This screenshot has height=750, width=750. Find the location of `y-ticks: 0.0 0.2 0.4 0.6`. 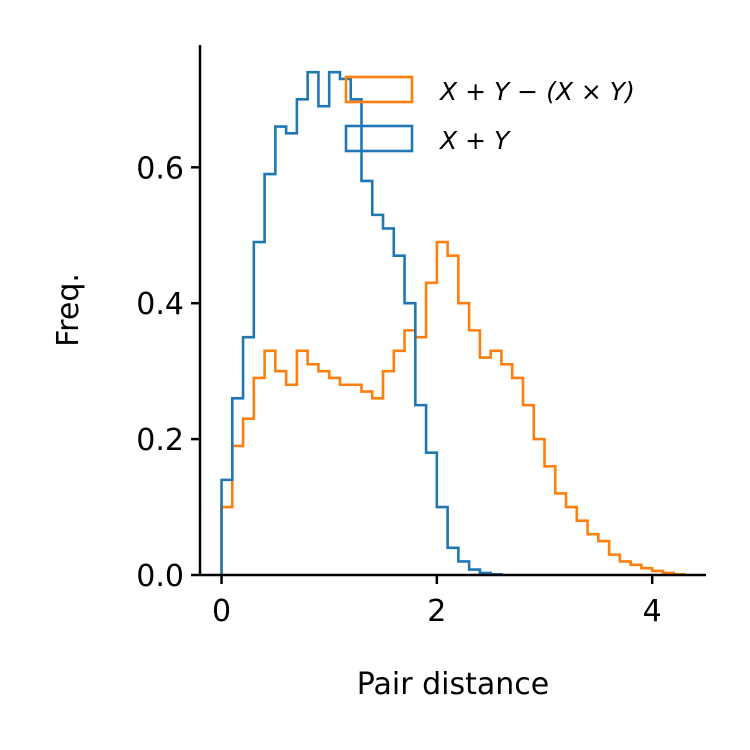

y-ticks: 0.0 0.2 0.4 0.6 is located at coordinates (168, 372).